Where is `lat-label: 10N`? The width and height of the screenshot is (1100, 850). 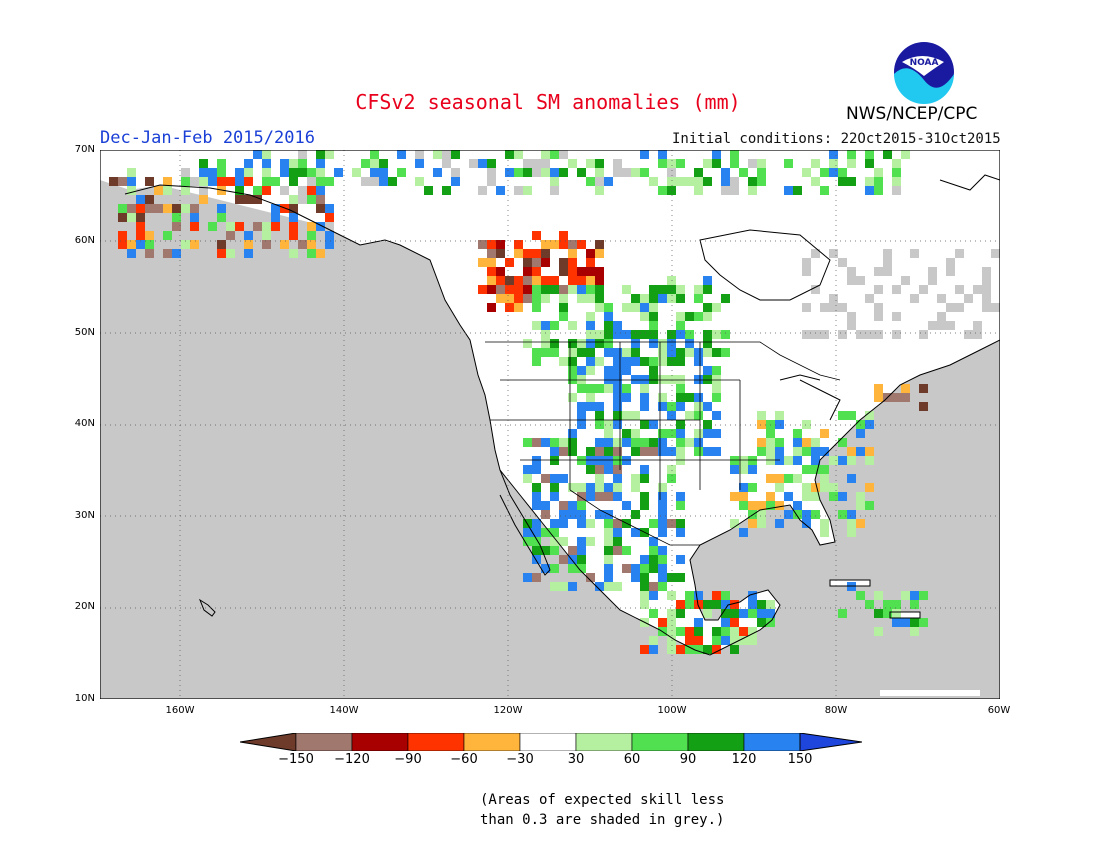 lat-label: 10N is located at coordinates (84, 698).